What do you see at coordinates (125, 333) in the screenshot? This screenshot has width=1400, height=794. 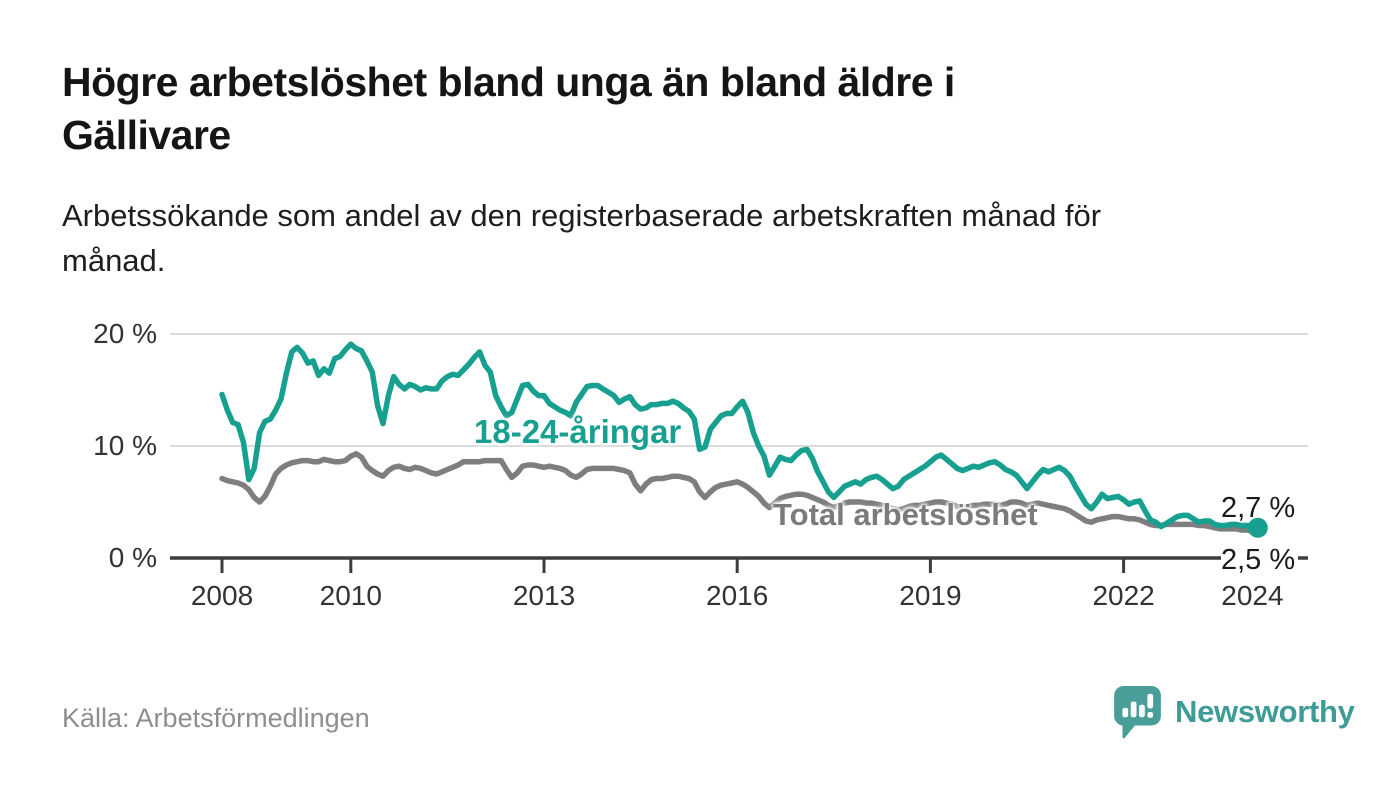 I see `y-axis-label-20: 20 %` at bounding box center [125, 333].